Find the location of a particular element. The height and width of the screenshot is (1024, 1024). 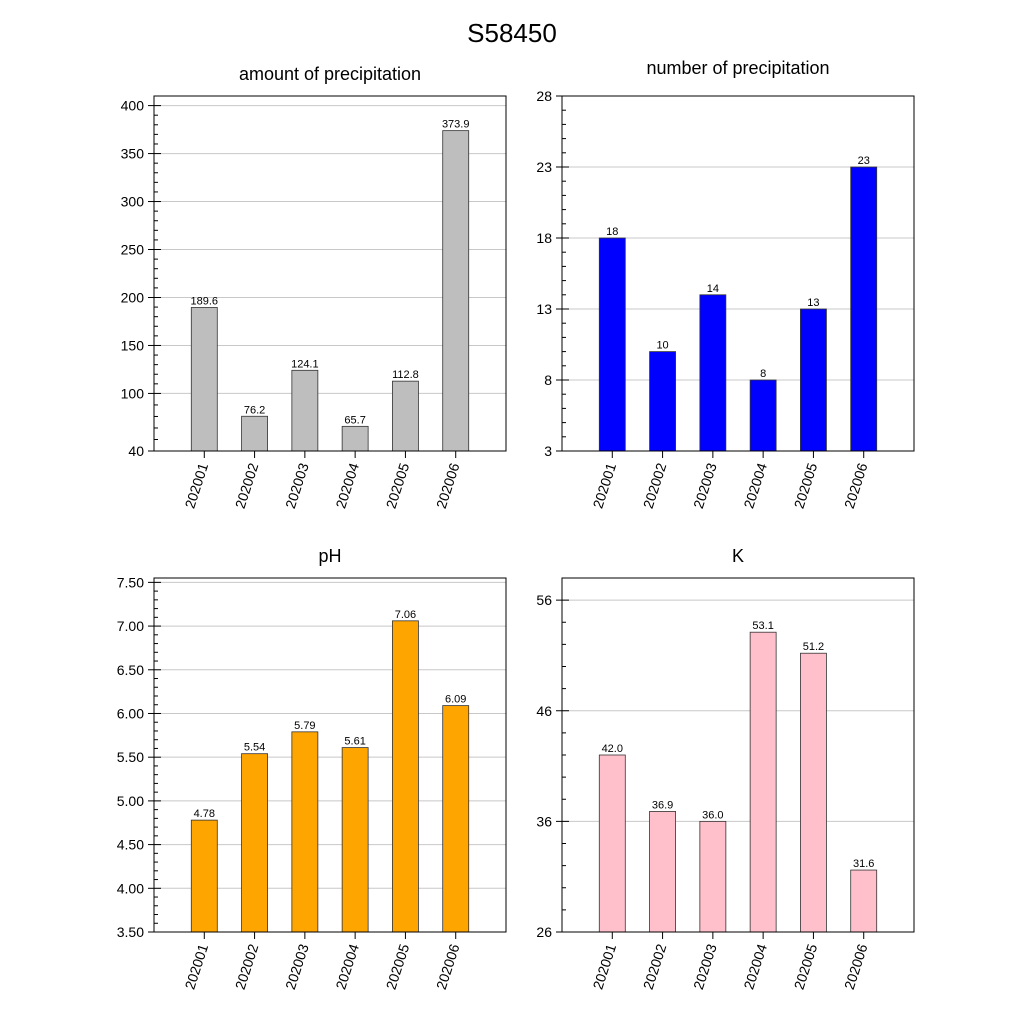

bar-value-label: 14 is located at coordinates (713, 289).